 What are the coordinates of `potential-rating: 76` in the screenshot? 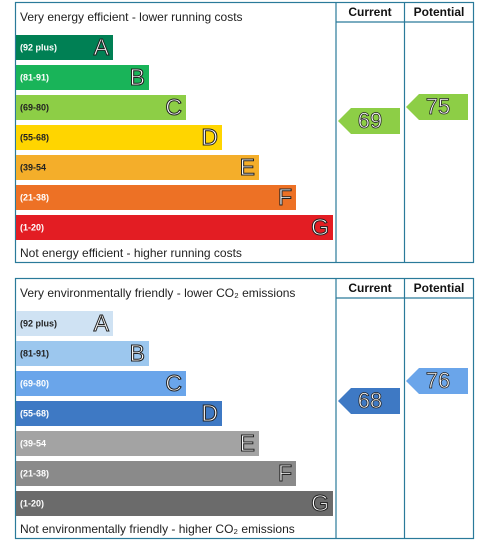 It's located at (438, 380).